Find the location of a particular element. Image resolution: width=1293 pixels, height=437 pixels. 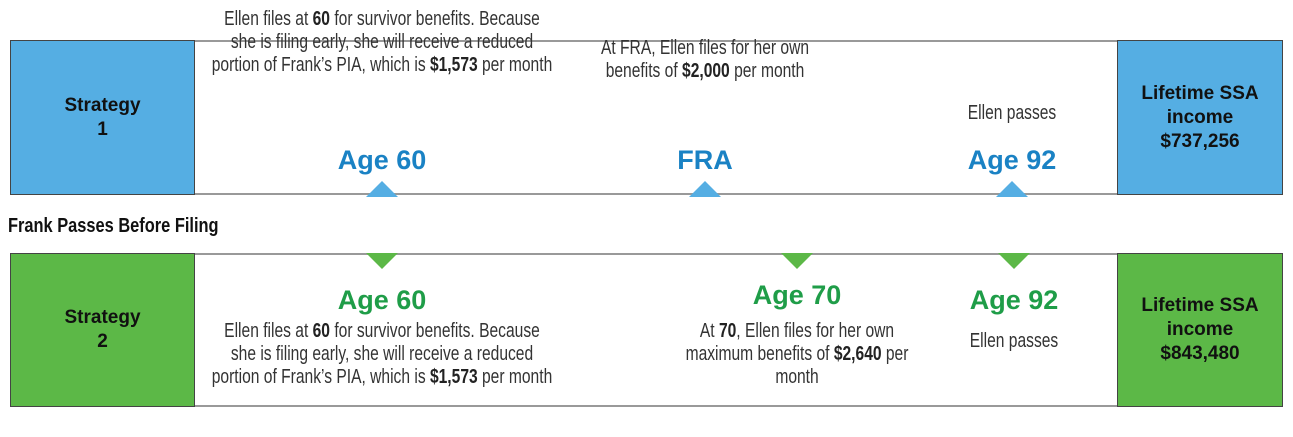

strategy-box: Strategy 2 is located at coordinates (102, 330).